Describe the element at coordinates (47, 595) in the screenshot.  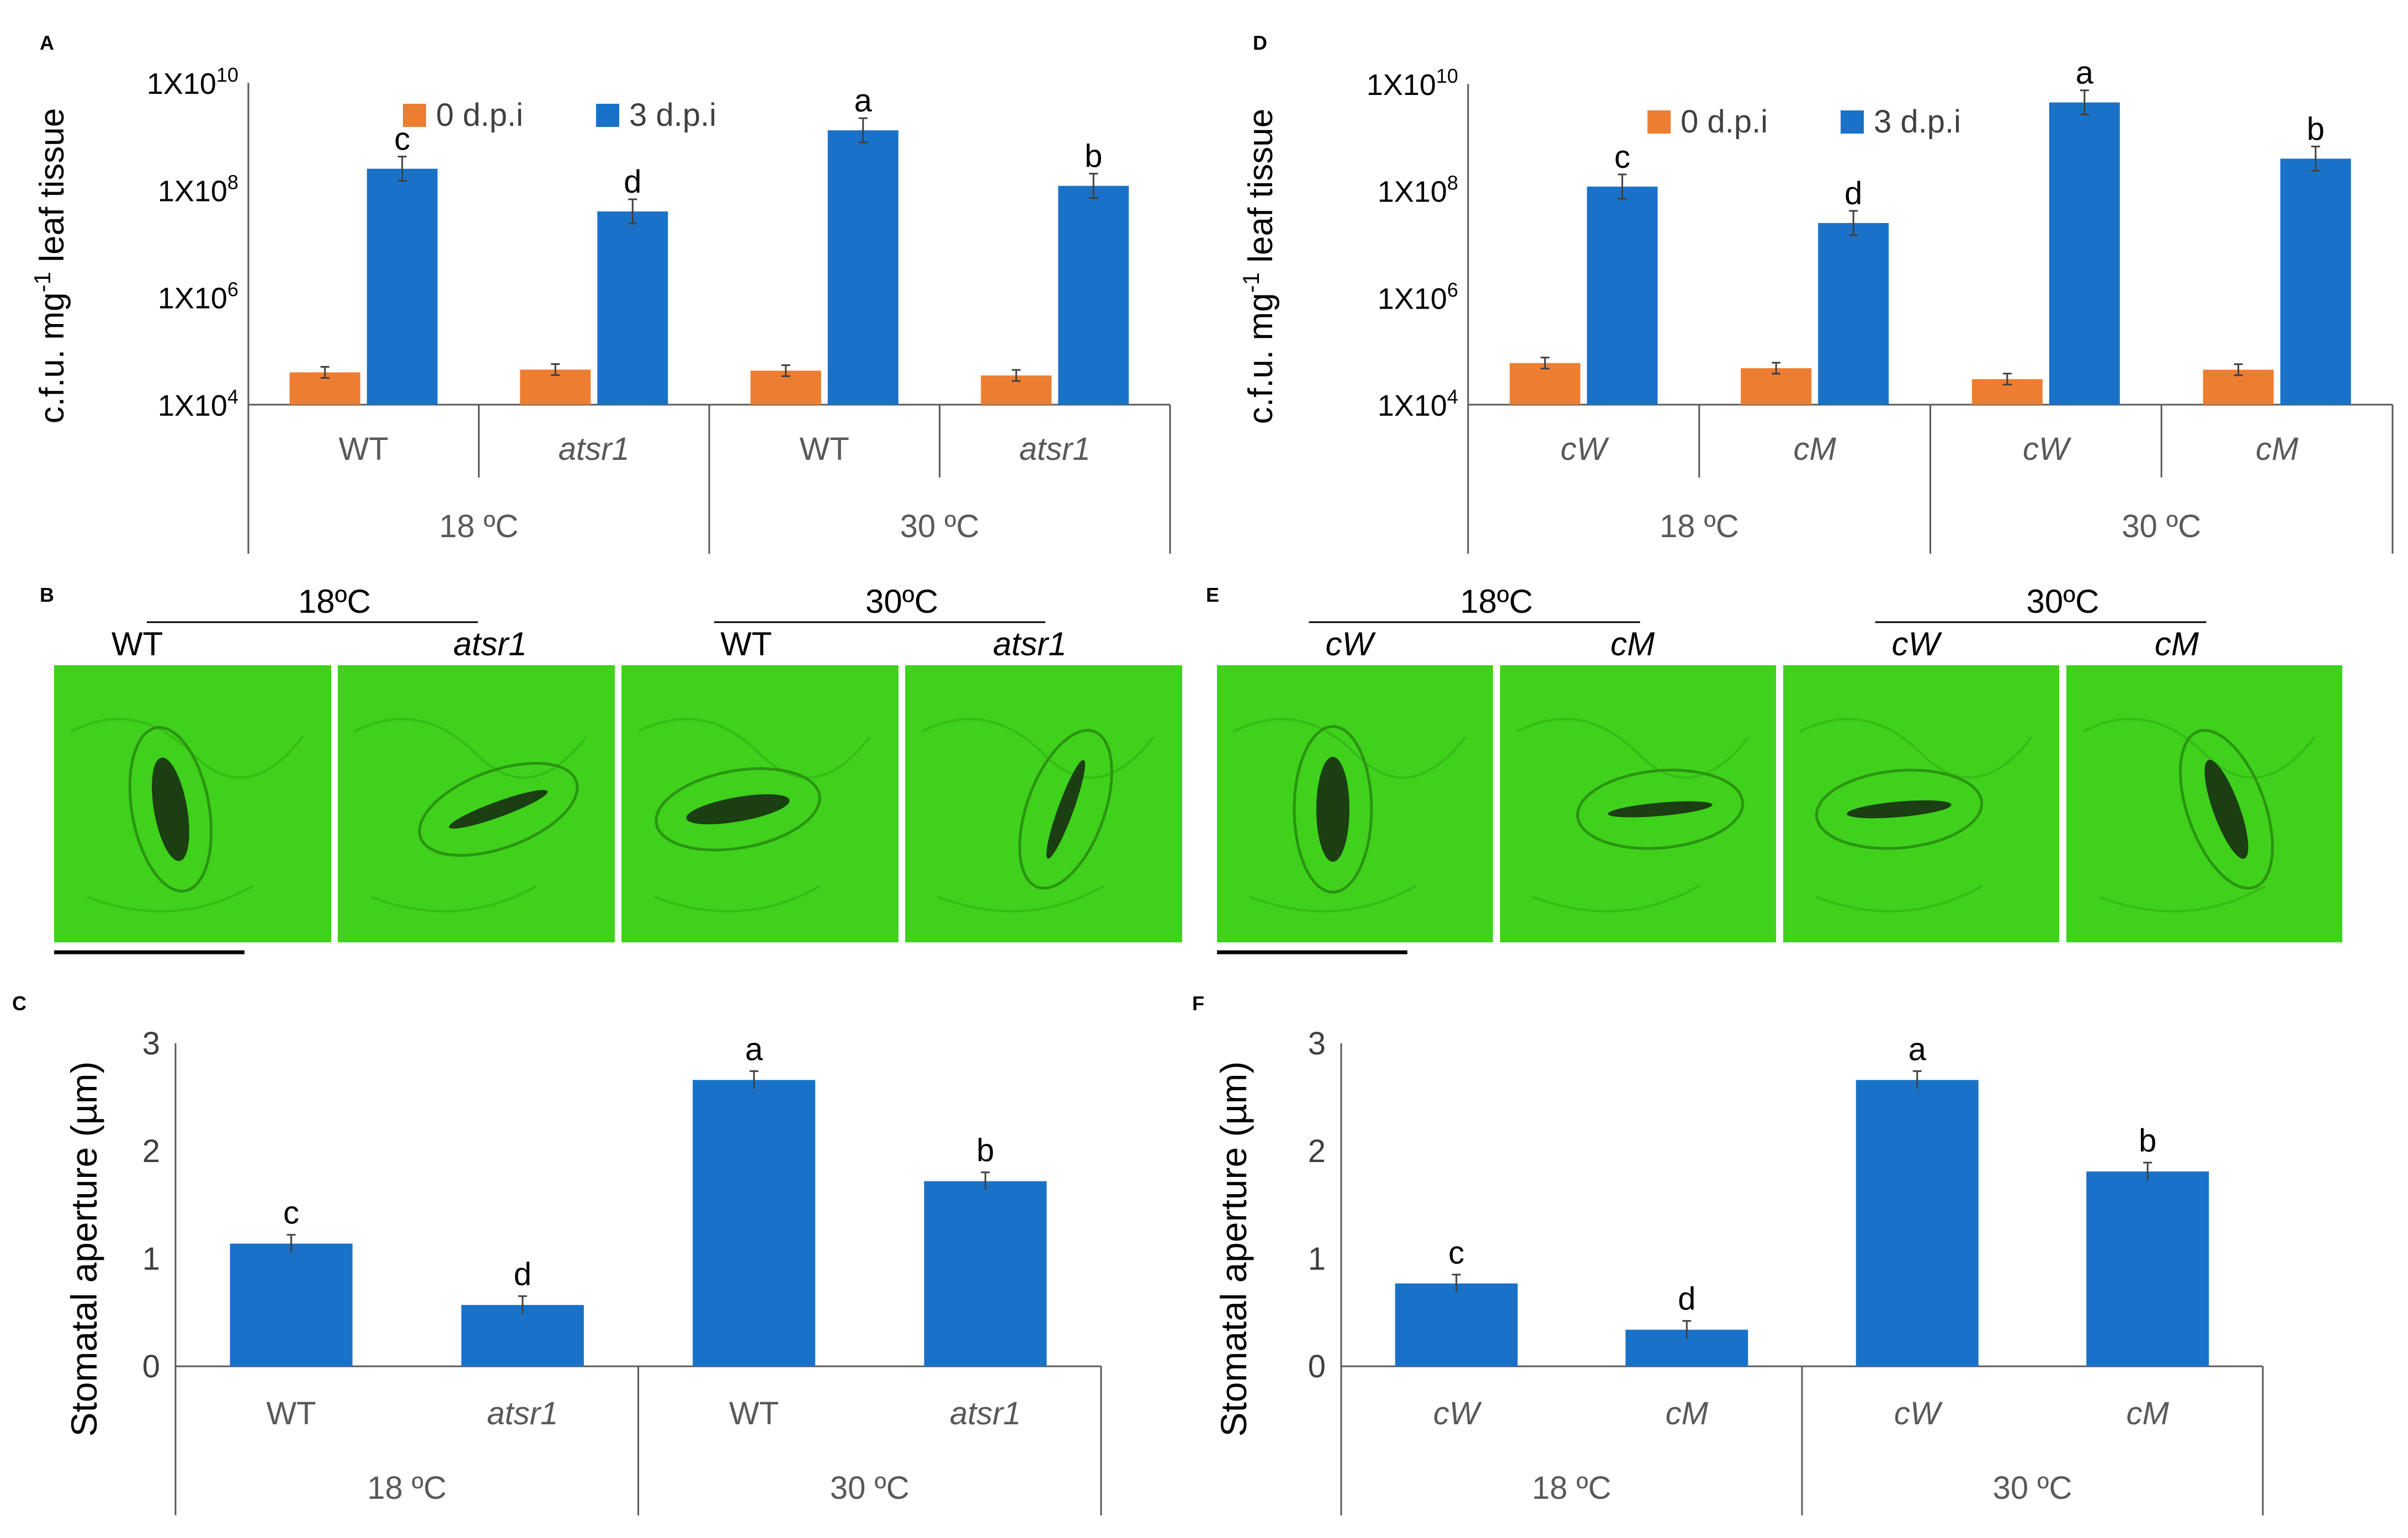
I see `panel-label-b: B` at that location.